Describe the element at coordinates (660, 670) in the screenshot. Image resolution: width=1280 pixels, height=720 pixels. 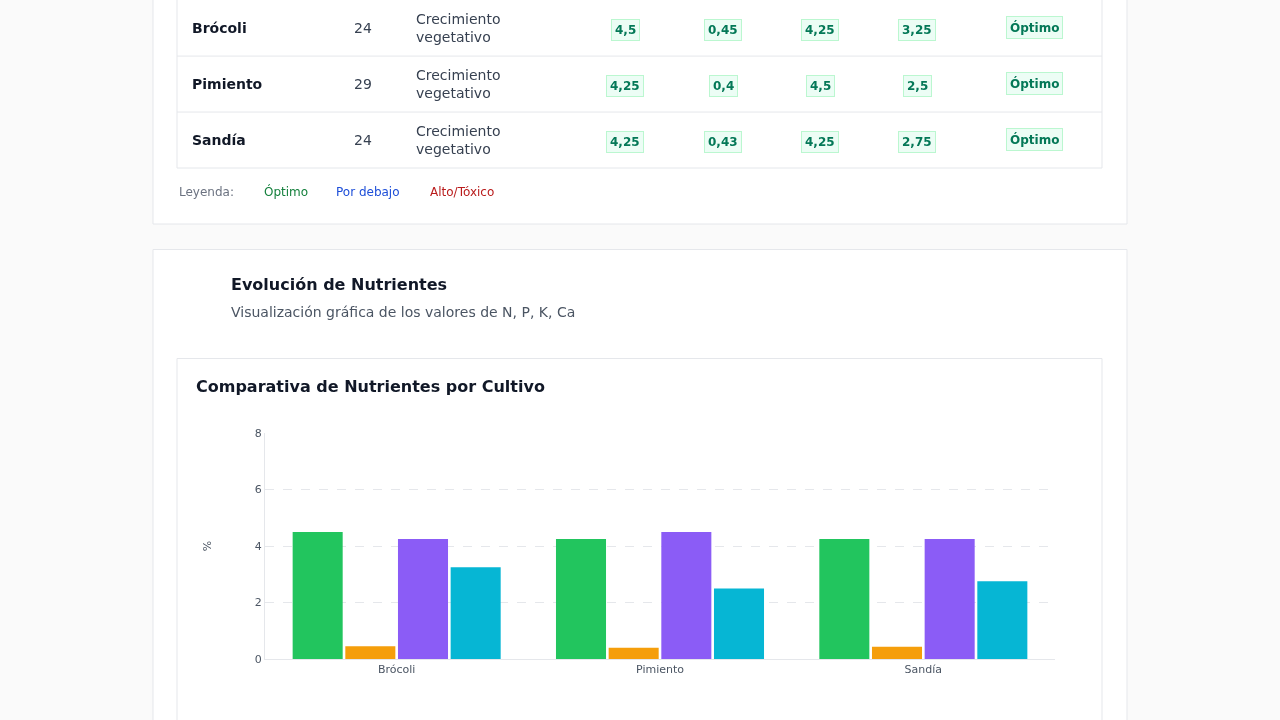
I see `x-tick-label: Pimiento` at that location.